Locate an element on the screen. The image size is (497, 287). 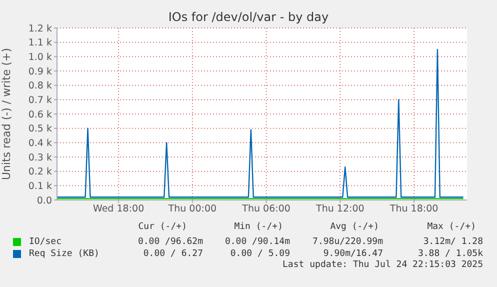
y-tick-label: 1.2 k is located at coordinates (40, 28).